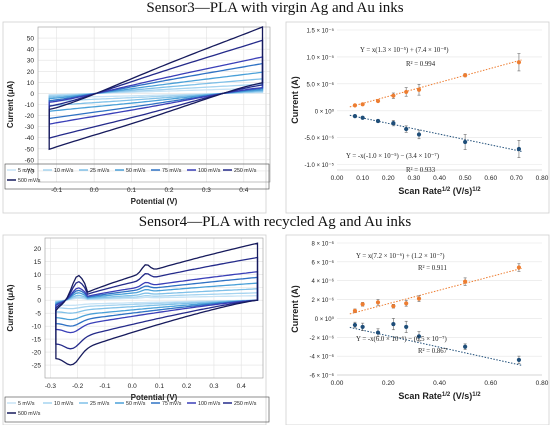  Describe the element at coordinates (322, 338) in the screenshot. I see `reg4-ytick-label: -2 × 10⁻⁶` at that location.